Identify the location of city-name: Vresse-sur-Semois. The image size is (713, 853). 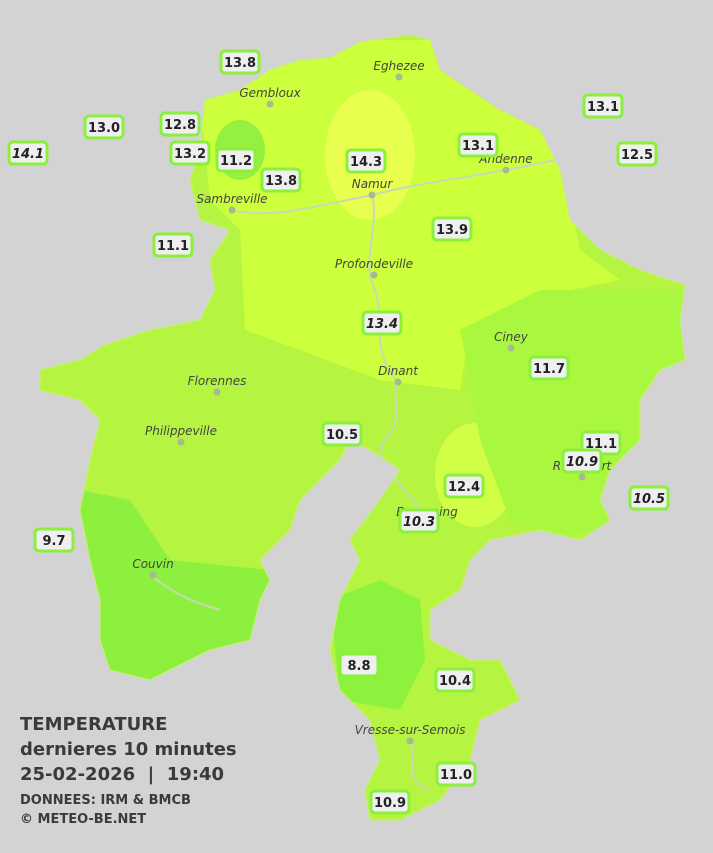
(410, 730).